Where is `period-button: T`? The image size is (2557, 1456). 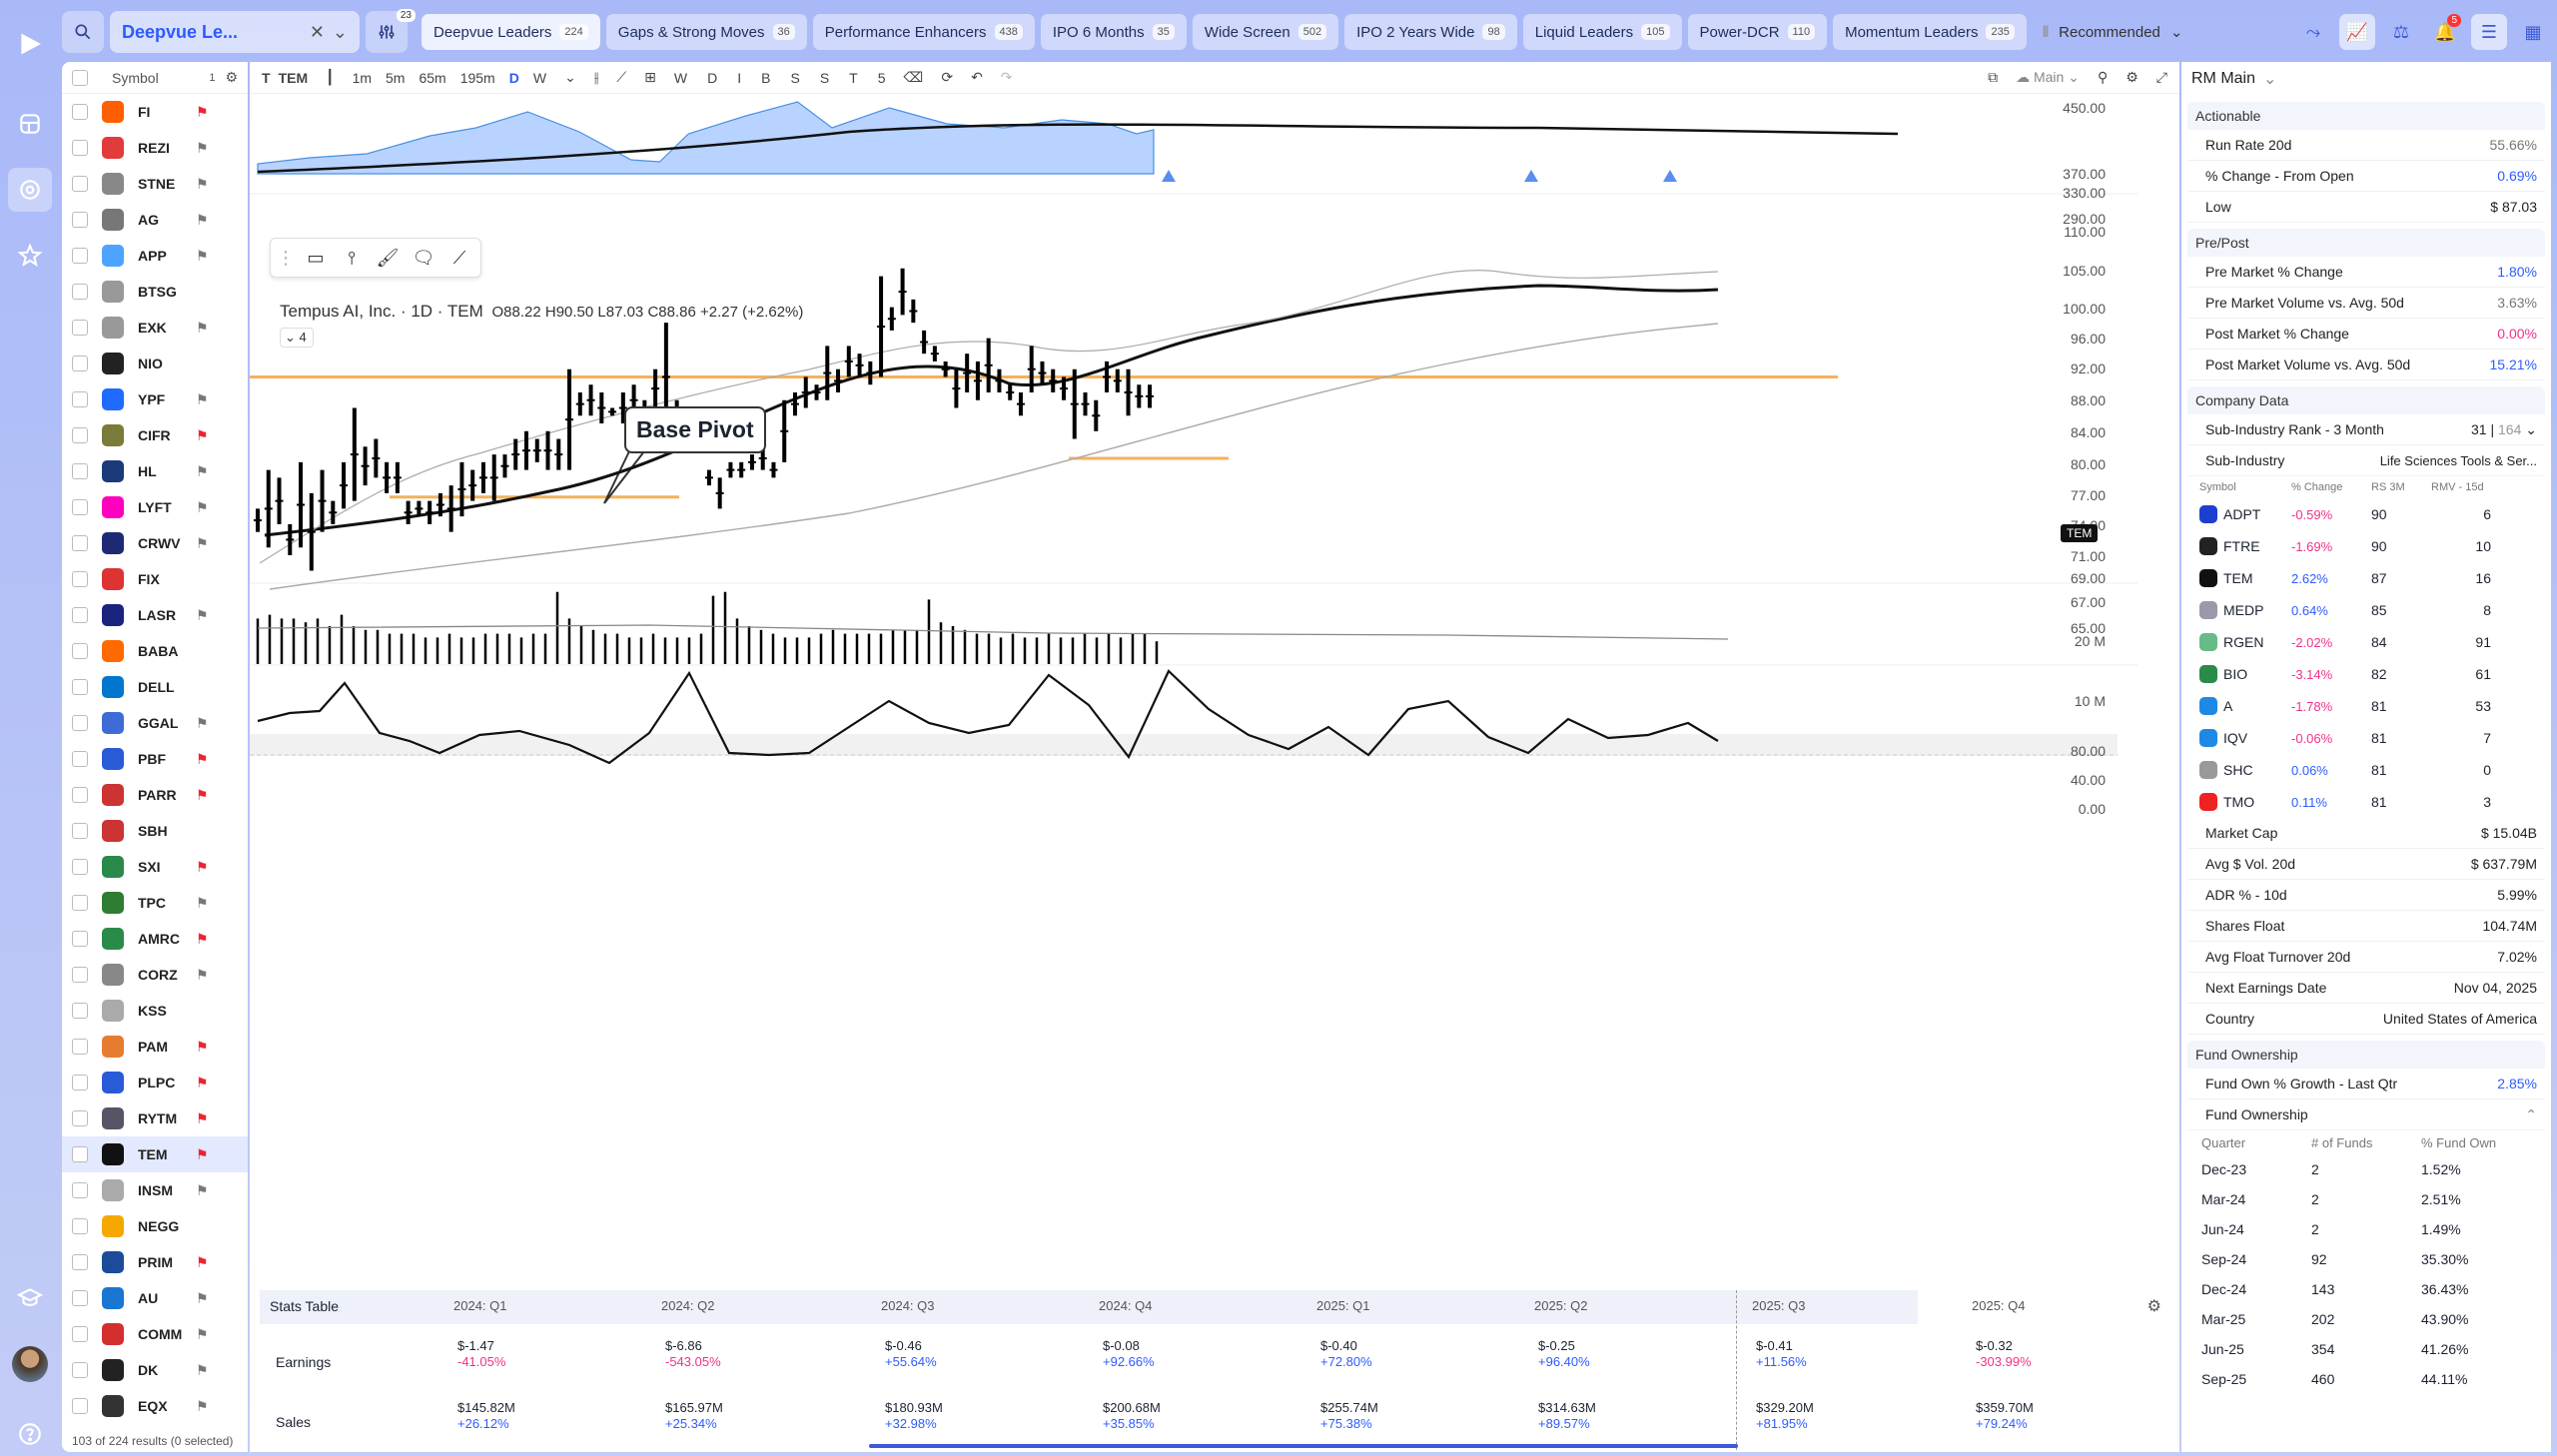 period-button: T is located at coordinates (853, 77).